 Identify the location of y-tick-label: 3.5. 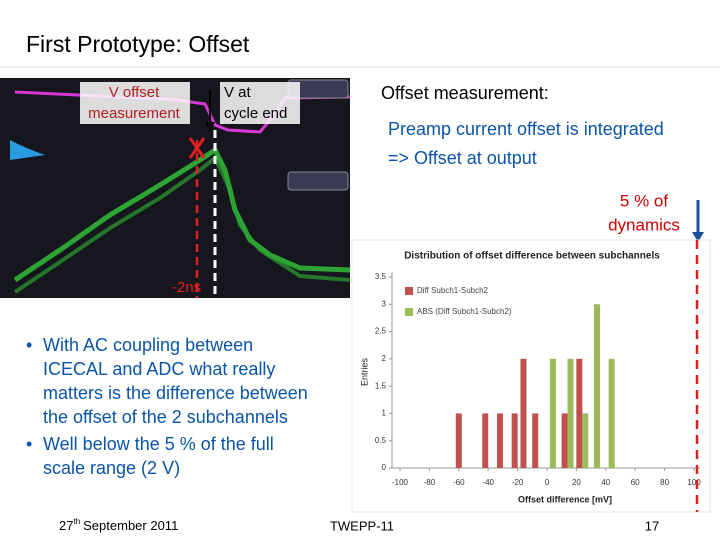
(381, 276).